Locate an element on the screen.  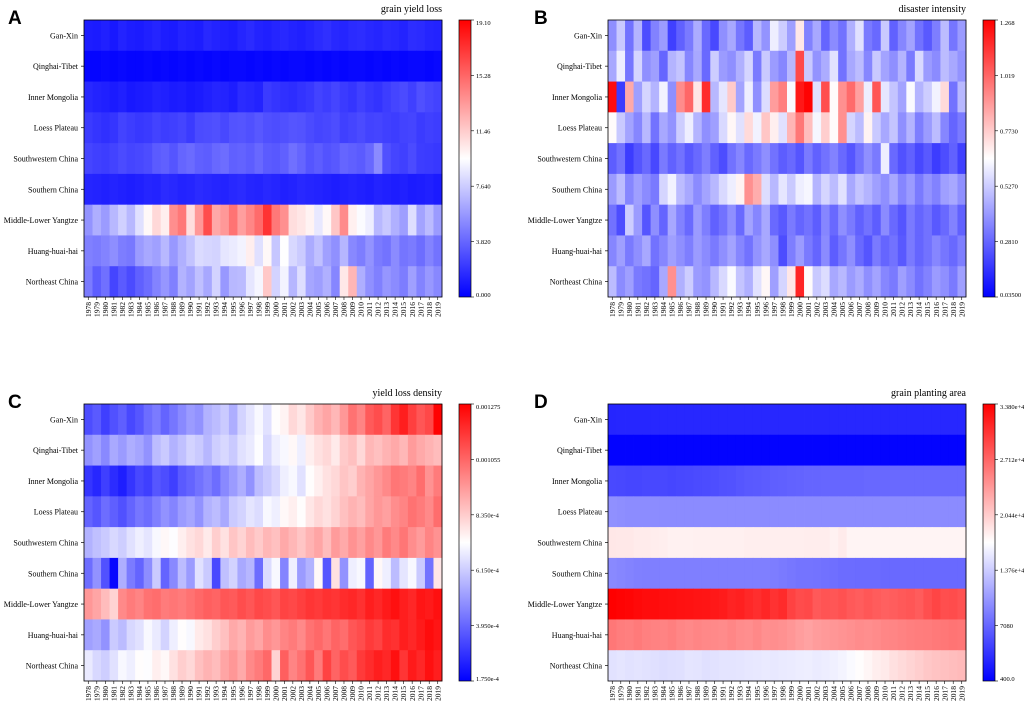
year-label: 2002 is located at coordinates (816, 309).